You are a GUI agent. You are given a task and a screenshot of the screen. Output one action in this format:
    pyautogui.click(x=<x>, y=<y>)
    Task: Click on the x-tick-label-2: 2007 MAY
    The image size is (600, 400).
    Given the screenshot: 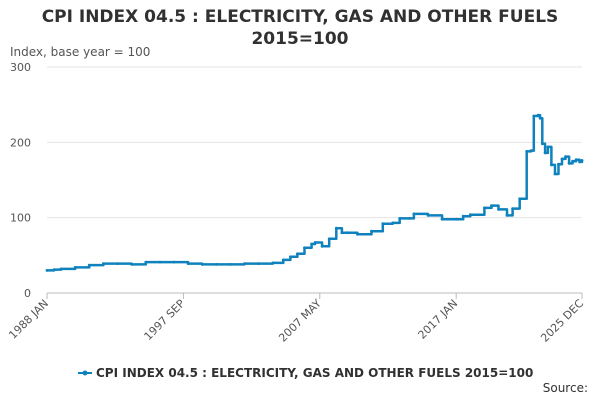 What is the action you would take?
    pyautogui.click(x=300, y=321)
    